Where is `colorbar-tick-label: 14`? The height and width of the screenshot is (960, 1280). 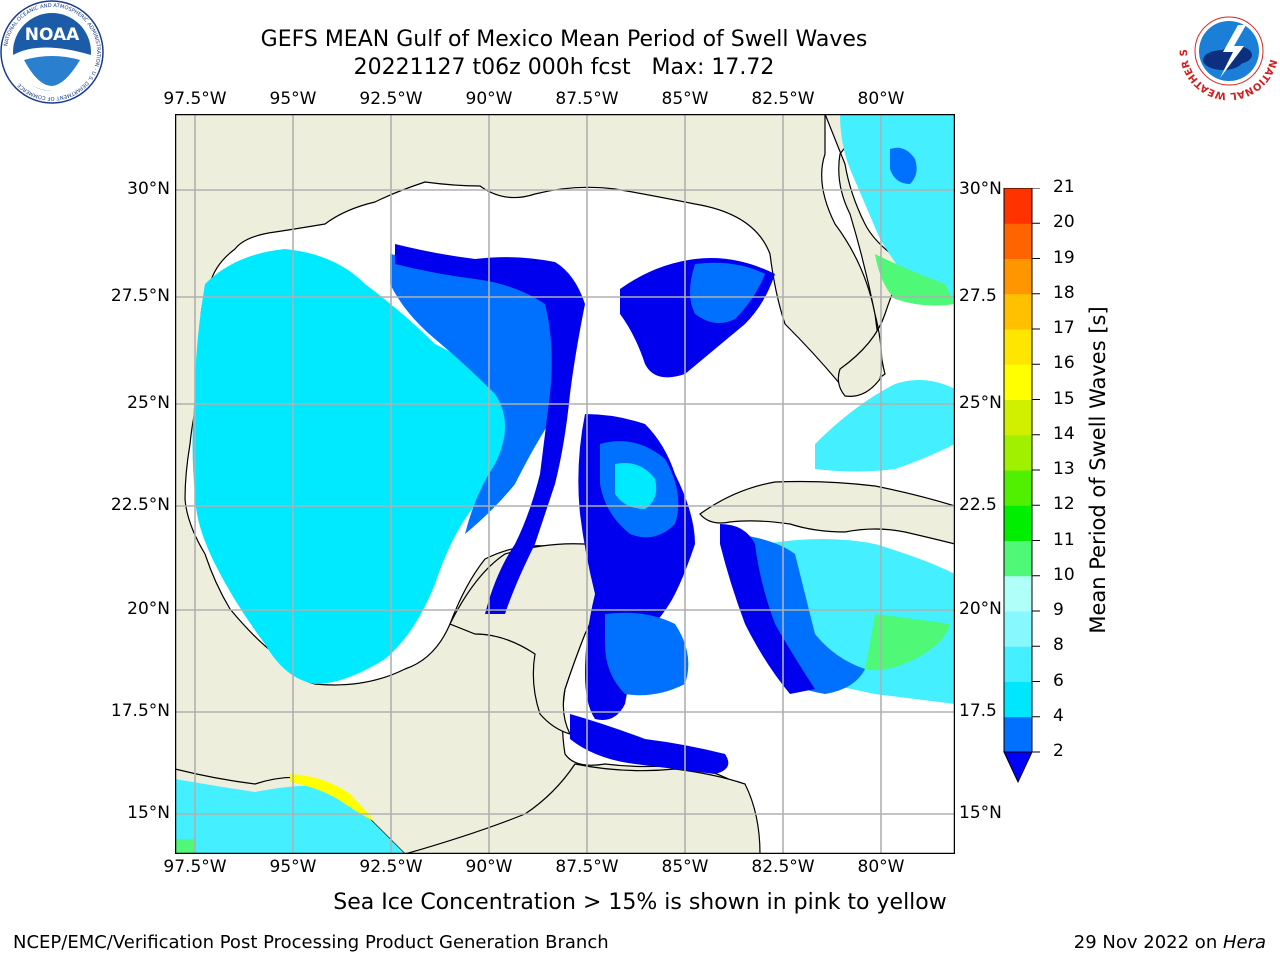 colorbar-tick-label: 14 is located at coordinates (1064, 433).